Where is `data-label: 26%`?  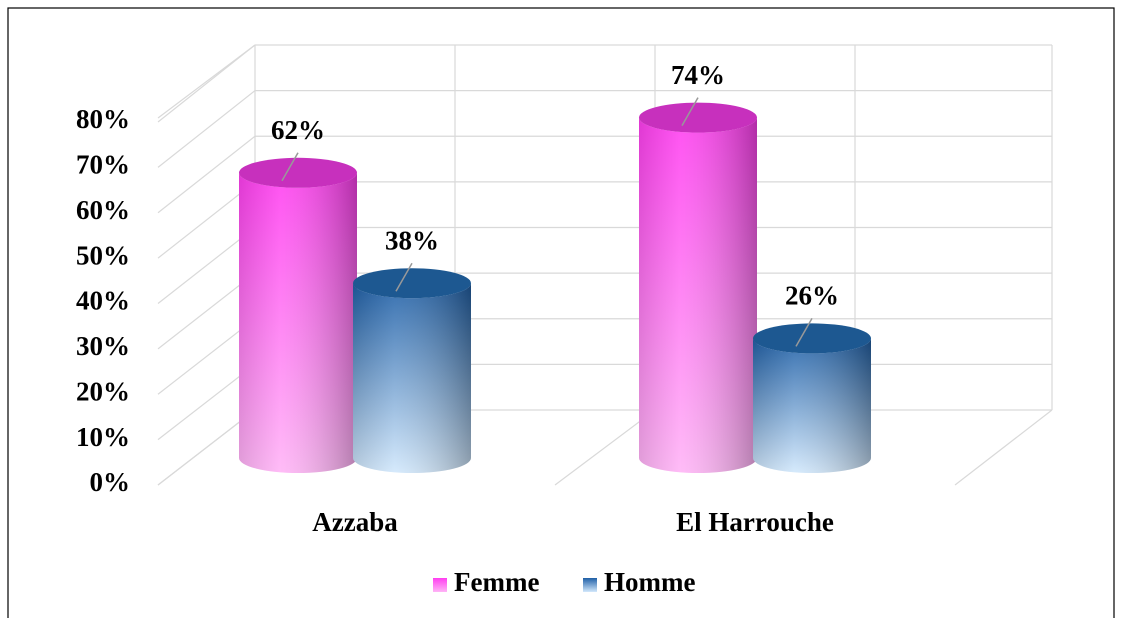
data-label: 26% is located at coordinates (812, 296).